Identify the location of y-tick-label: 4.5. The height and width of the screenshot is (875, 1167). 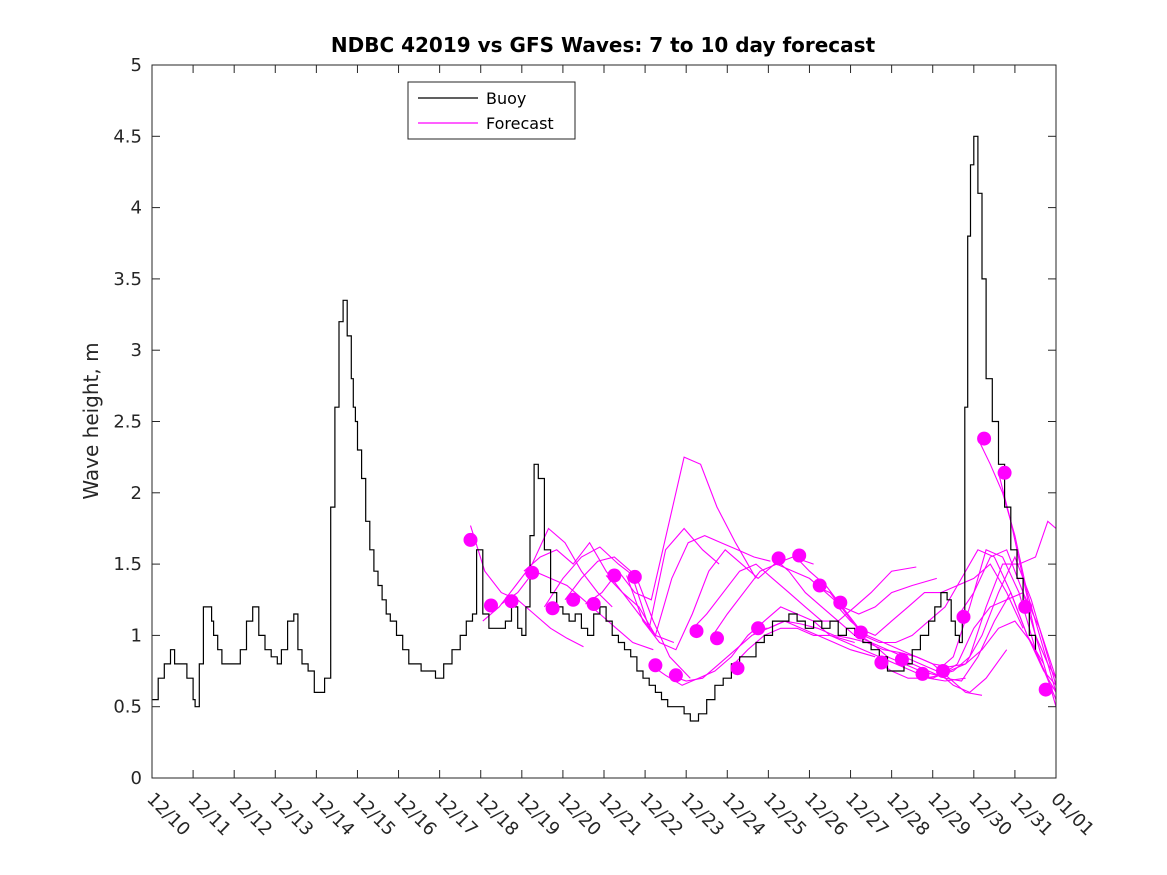
(127, 136).